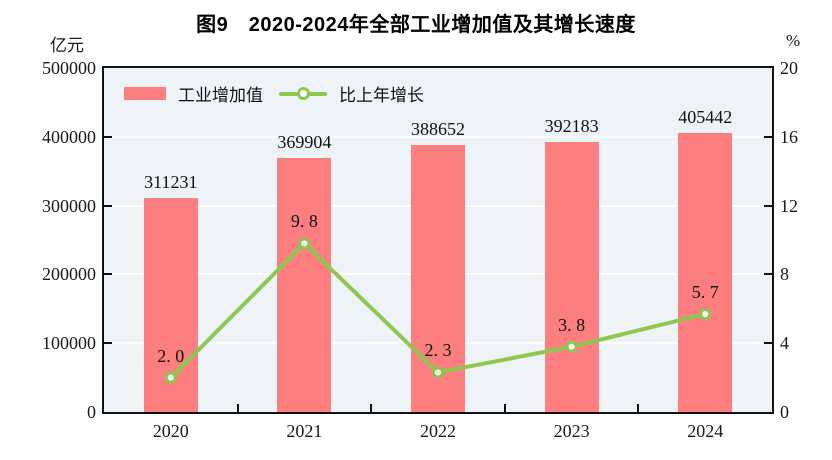 This screenshot has width=832, height=460. I want to click on gridline, so click(438, 136).